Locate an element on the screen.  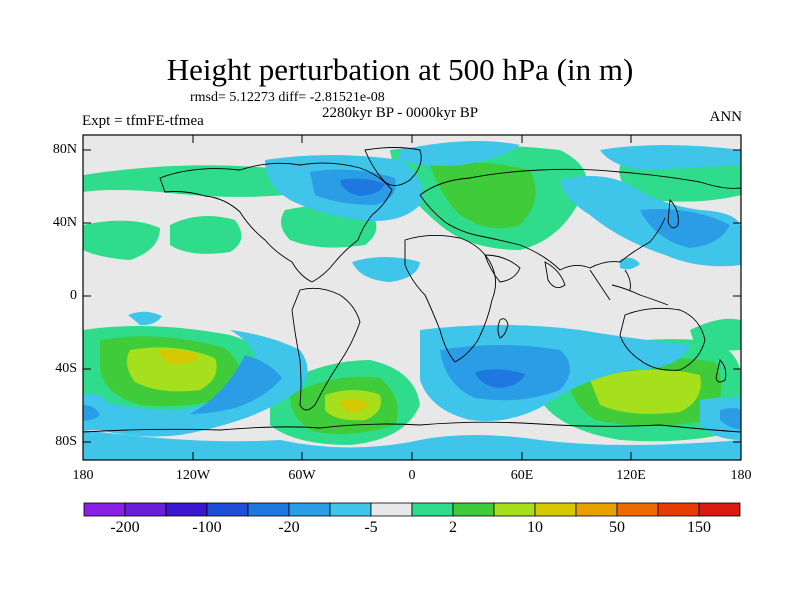
contour-e-indian-blue2 is located at coordinates (730, 419).